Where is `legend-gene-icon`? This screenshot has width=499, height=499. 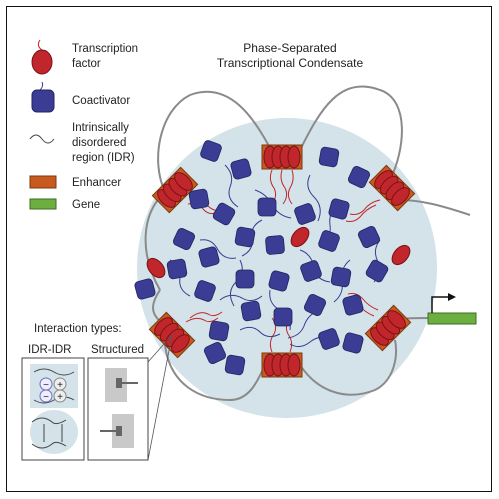
legend-gene-icon is located at coordinates (43, 204).